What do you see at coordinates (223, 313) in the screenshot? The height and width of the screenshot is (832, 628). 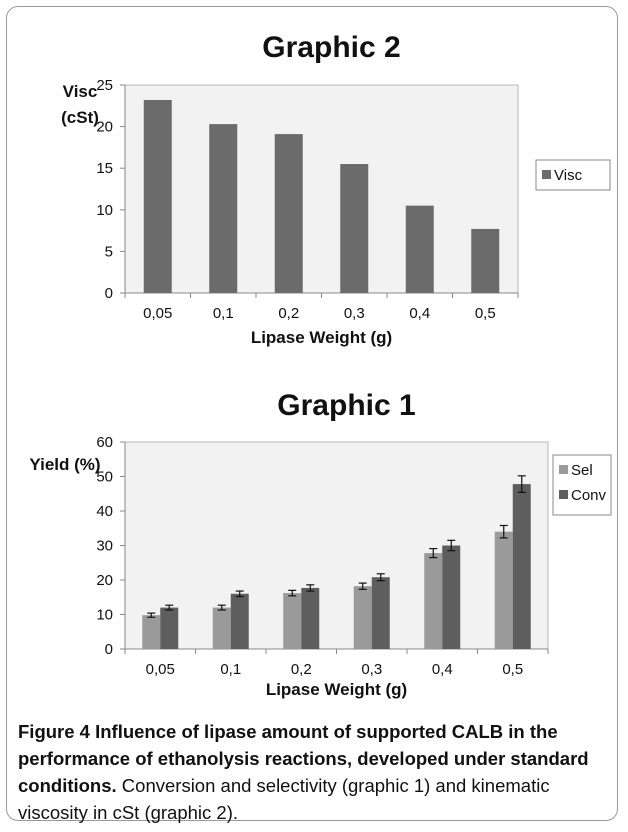 I see `graphic2-x-tick-label: 0,1` at bounding box center [223, 313].